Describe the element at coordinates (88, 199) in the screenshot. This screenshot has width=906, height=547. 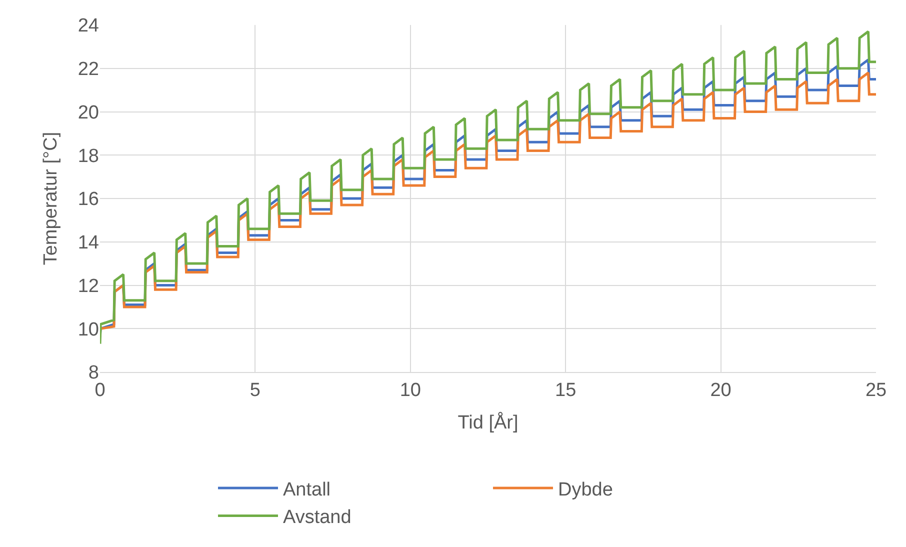
I see `y-tick-label: 16` at that location.